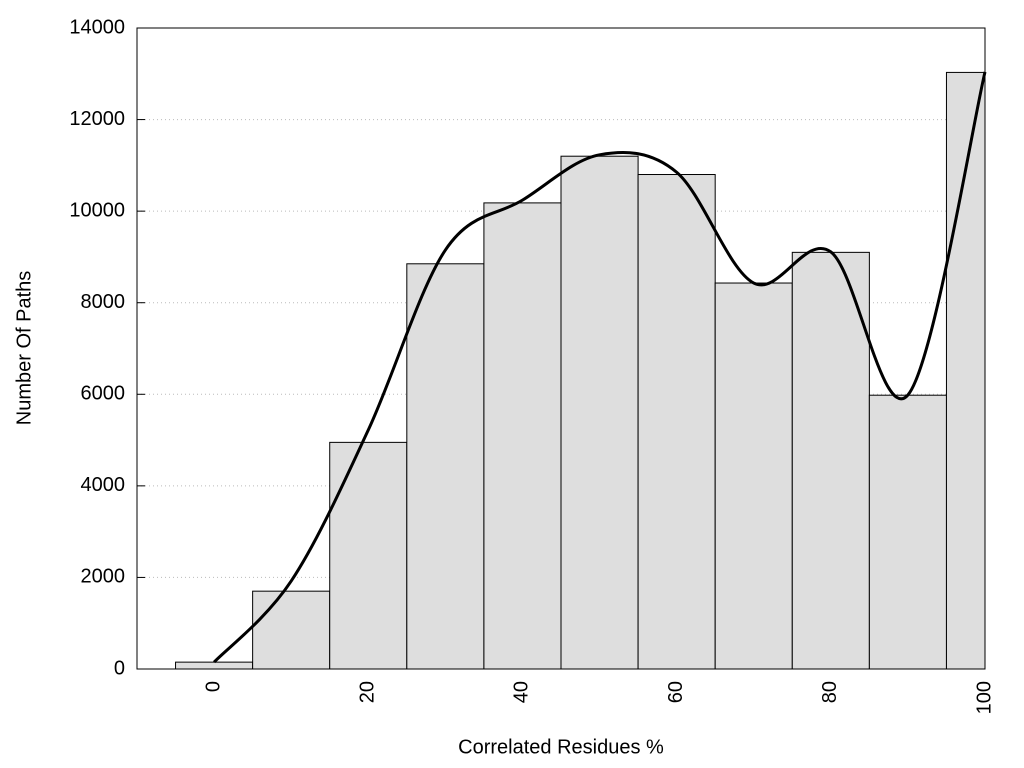 This screenshot has height=768, width=1024. I want to click on x-tick-label: 80, so click(830, 692).